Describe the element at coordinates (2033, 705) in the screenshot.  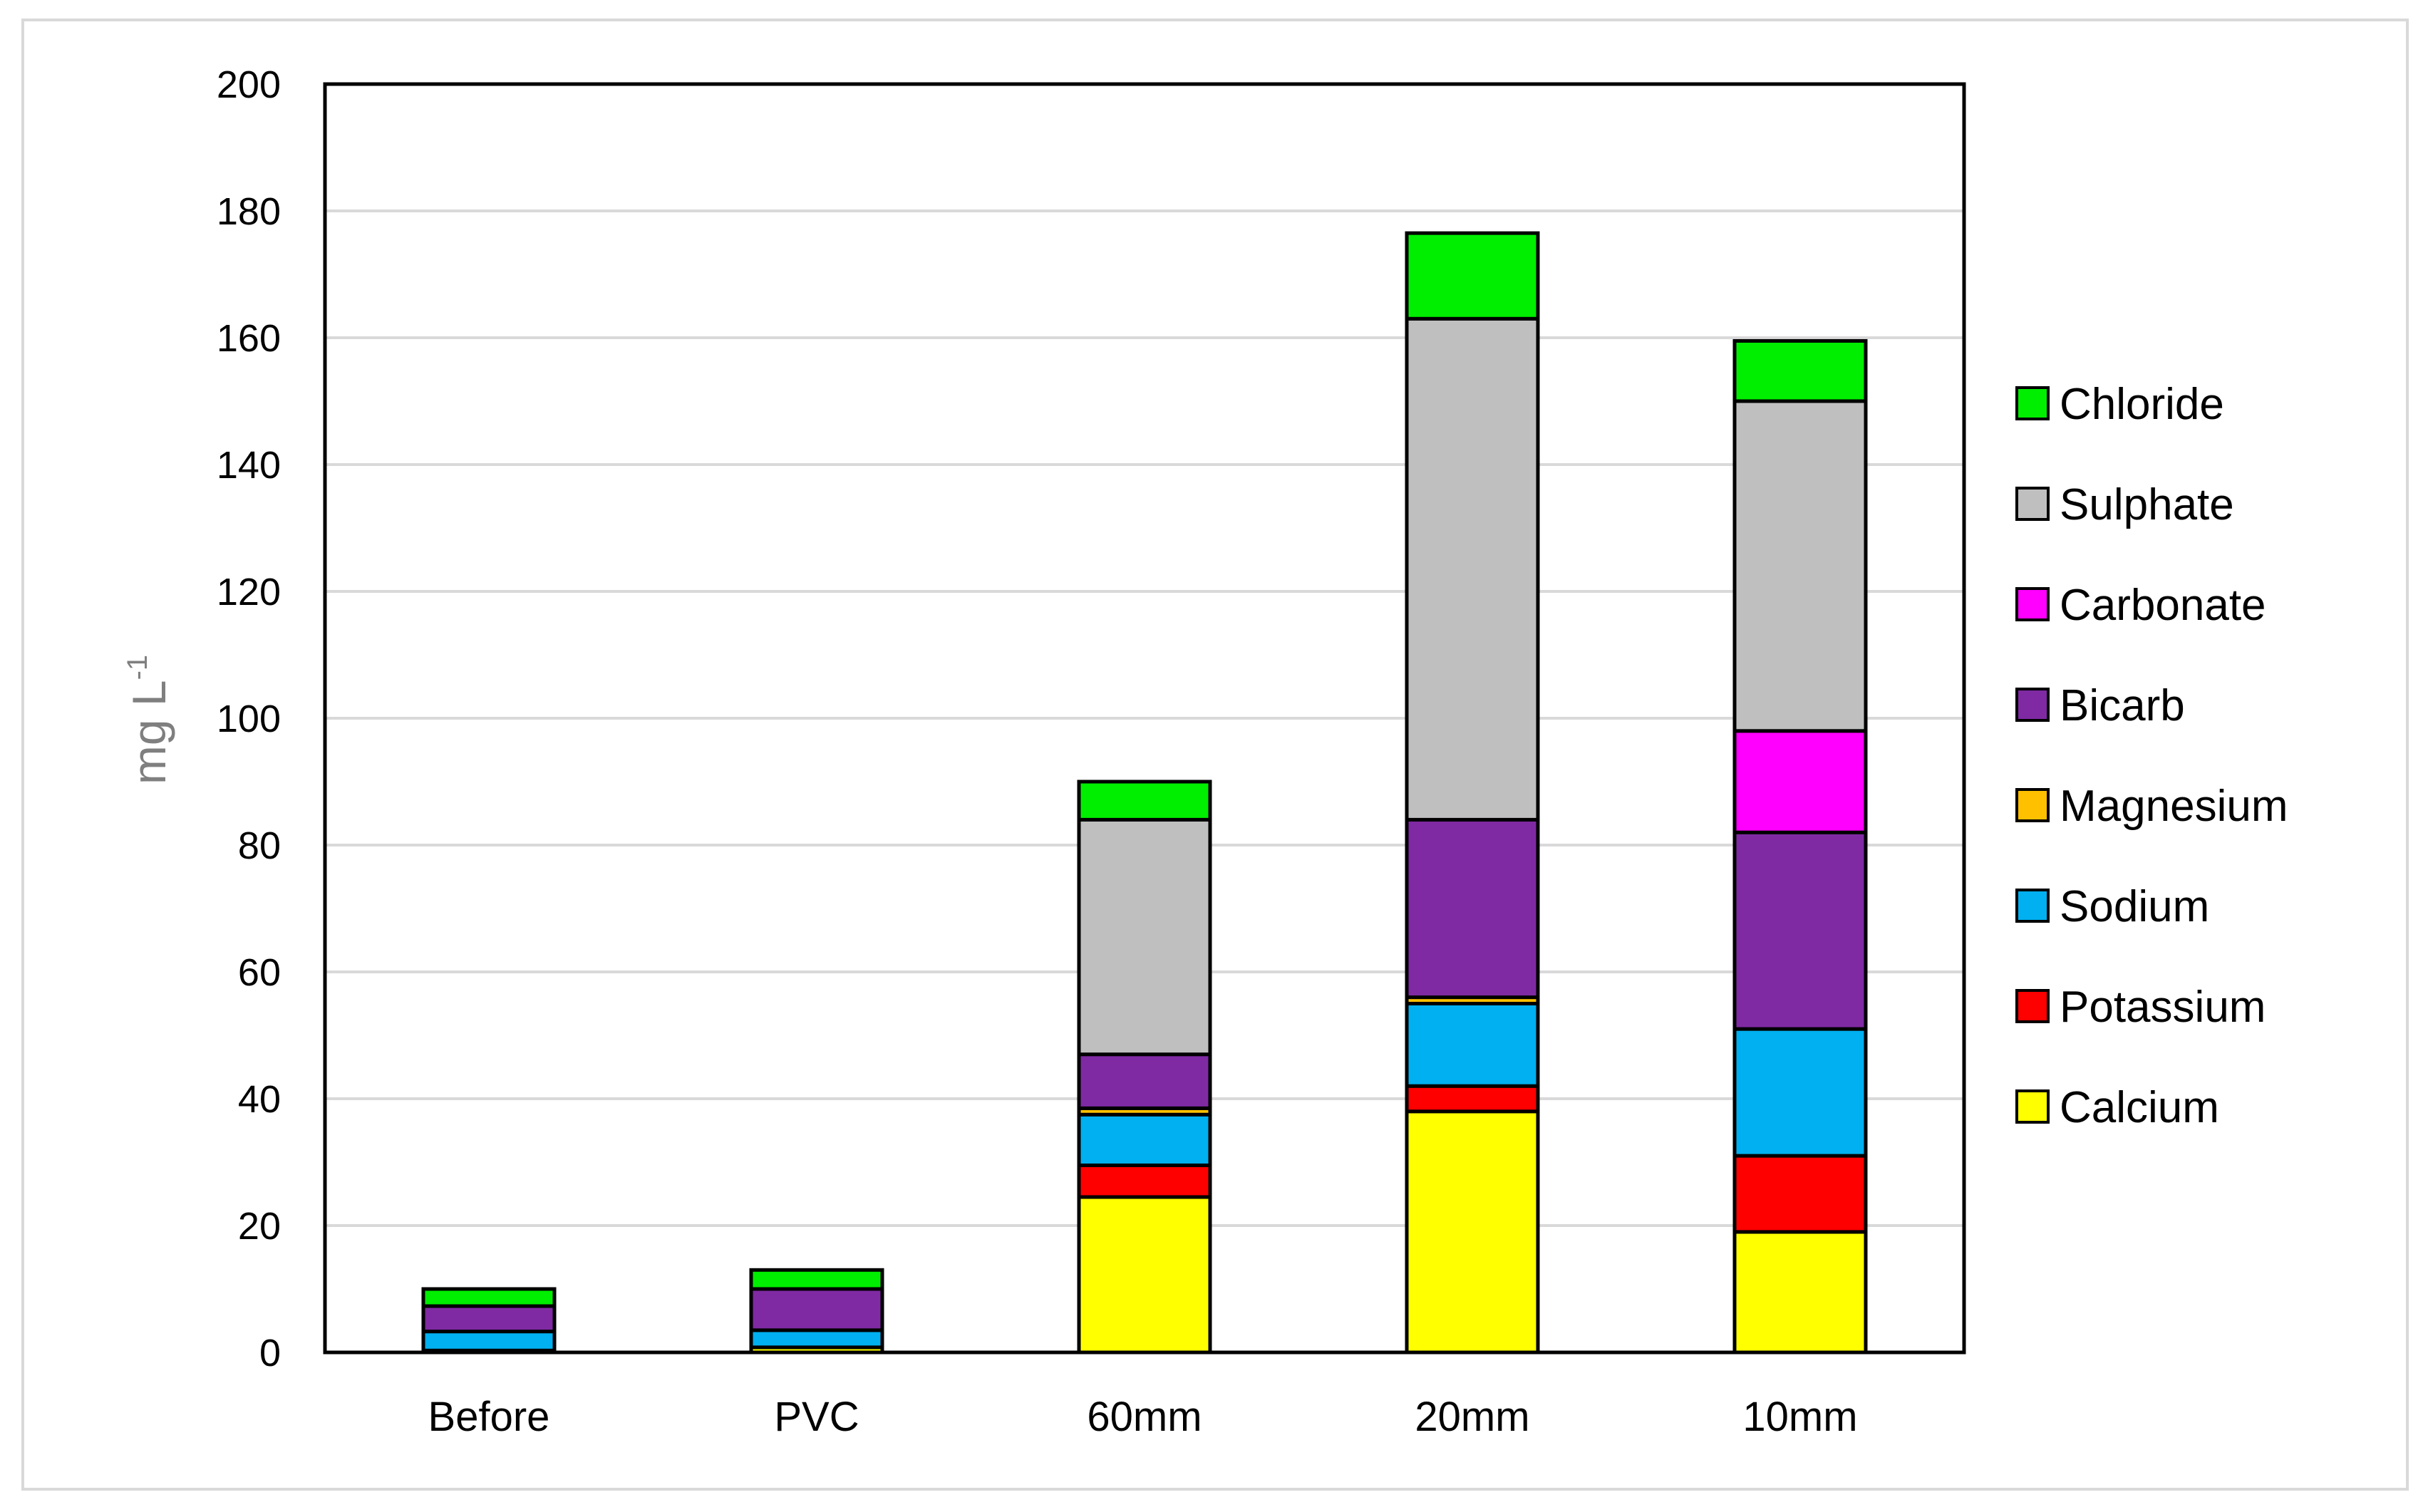
I see `legend-swatch-bicarb` at that location.